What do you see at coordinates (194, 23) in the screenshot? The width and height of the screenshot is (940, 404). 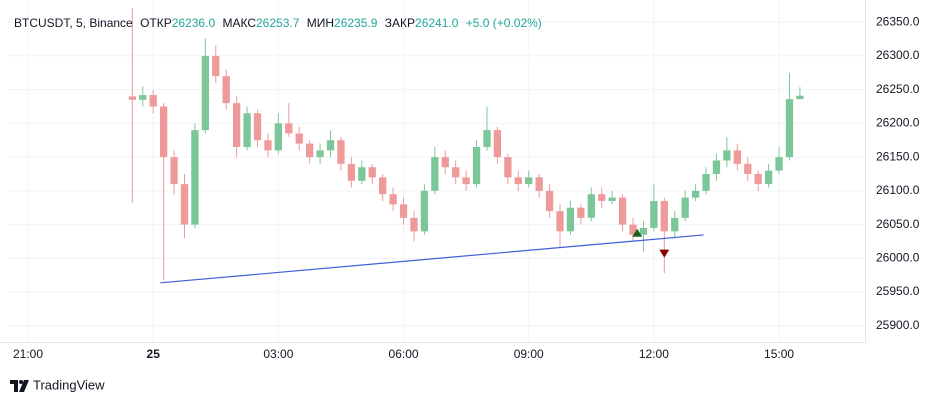 I see `open-value: 26236.0` at bounding box center [194, 23].